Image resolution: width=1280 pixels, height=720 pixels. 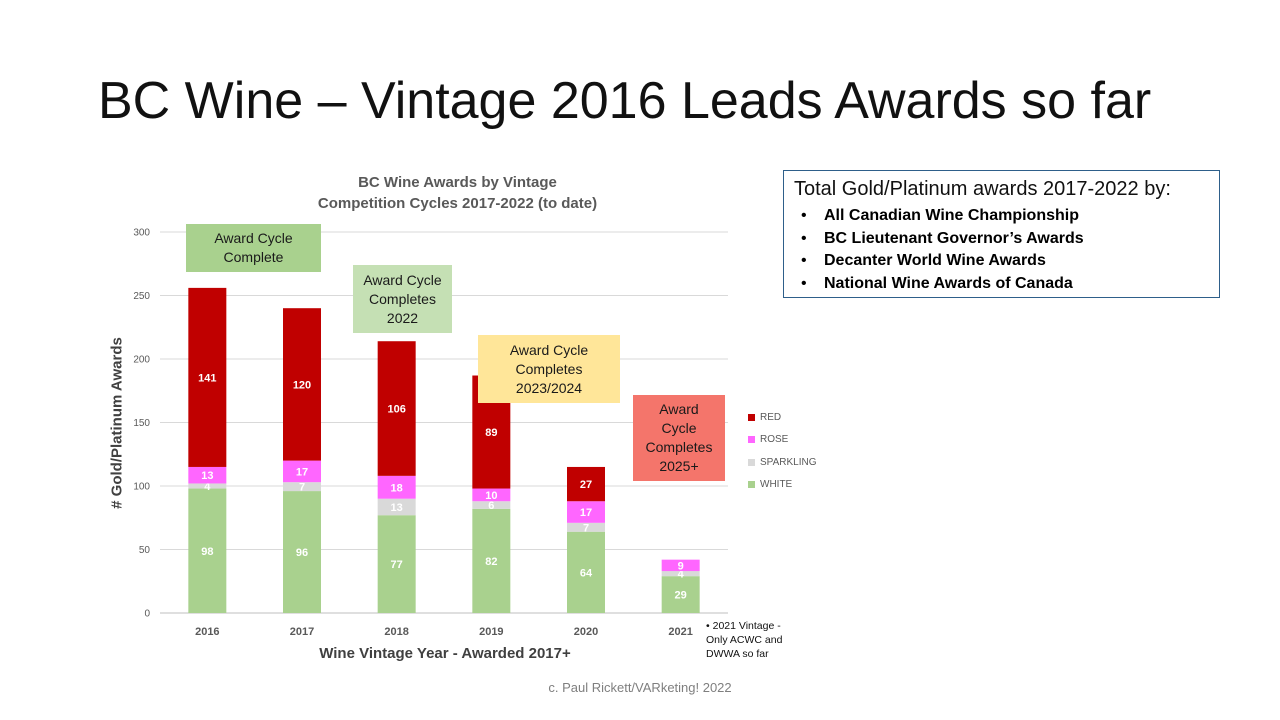 What do you see at coordinates (679, 428) in the screenshot?
I see `callout-line: Cycle` at bounding box center [679, 428].